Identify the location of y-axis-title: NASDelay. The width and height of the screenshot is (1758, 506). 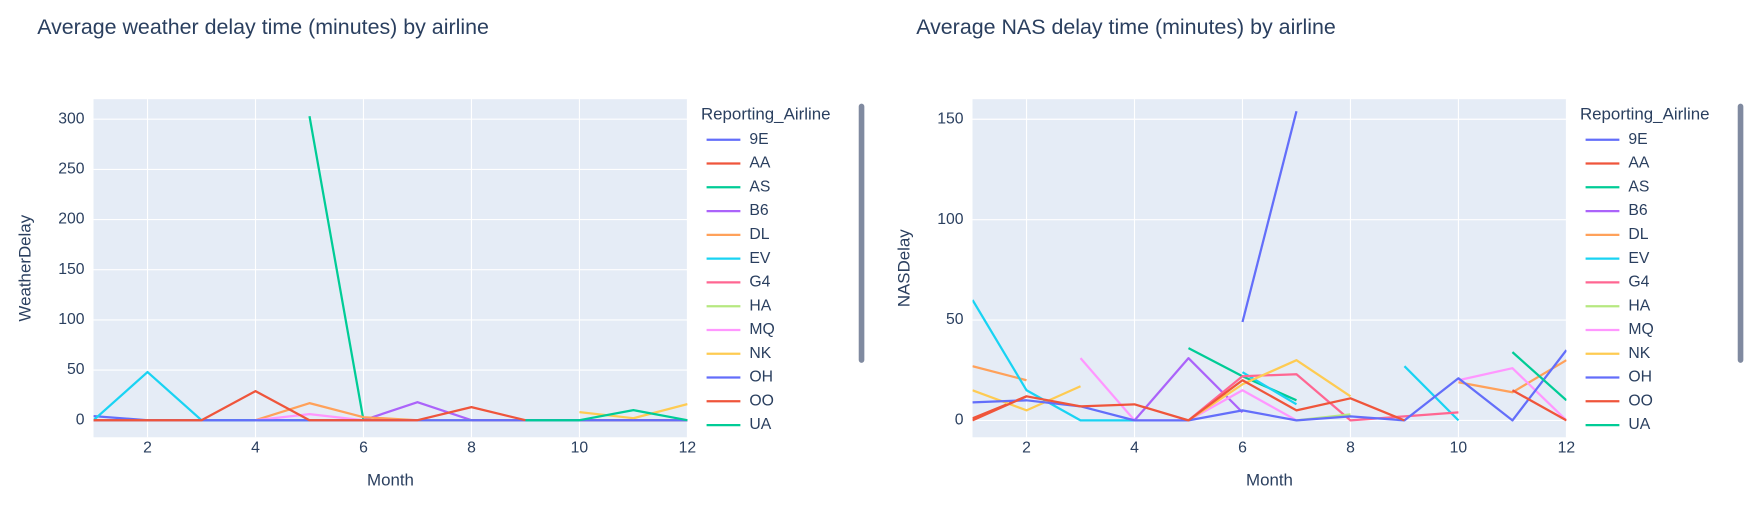
(903, 268).